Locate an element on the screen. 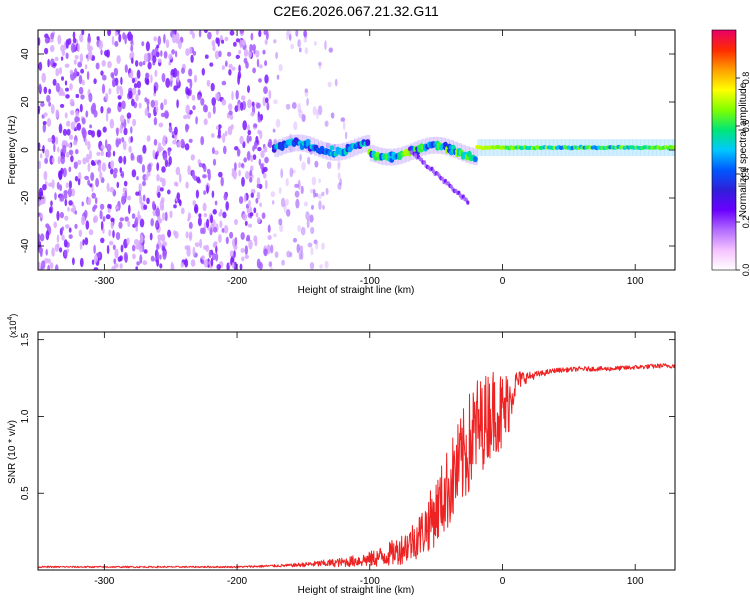 The image size is (750, 600). colorbar-tick-label: 0.0 is located at coordinates (745, 270).